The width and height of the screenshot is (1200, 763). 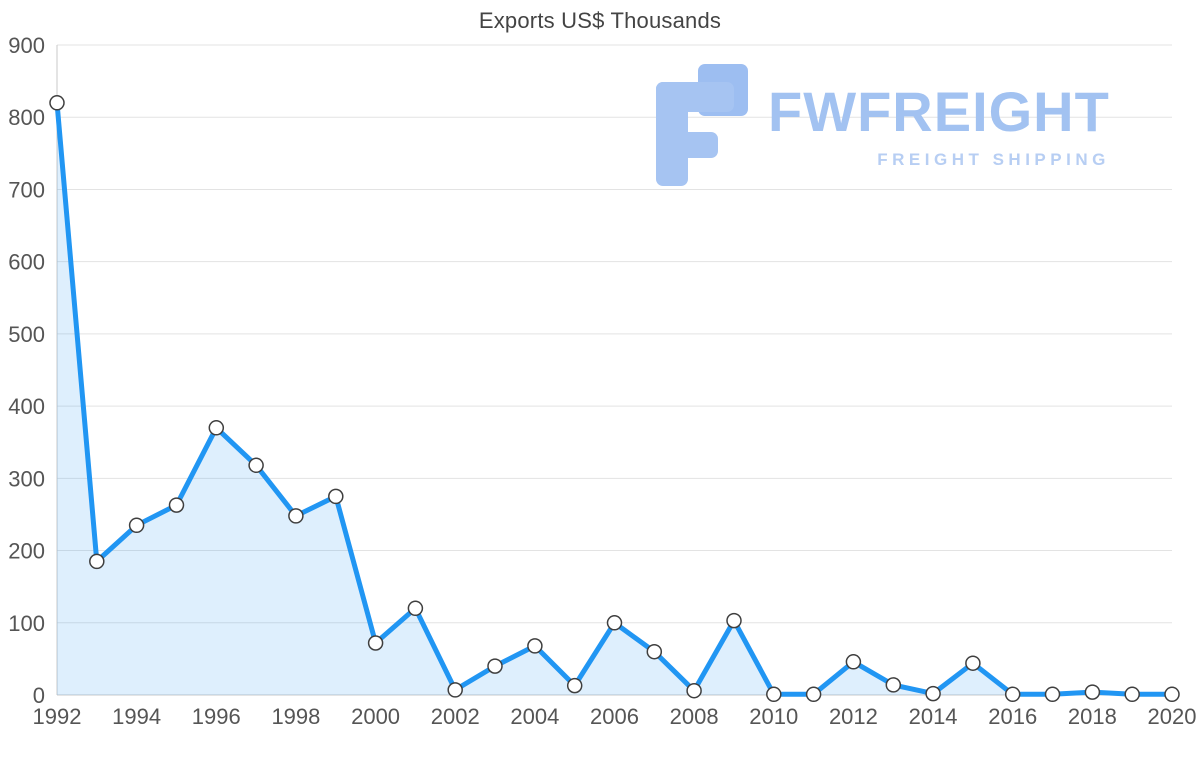 What do you see at coordinates (1172, 716) in the screenshot?
I see `svg-text: 2020` at bounding box center [1172, 716].